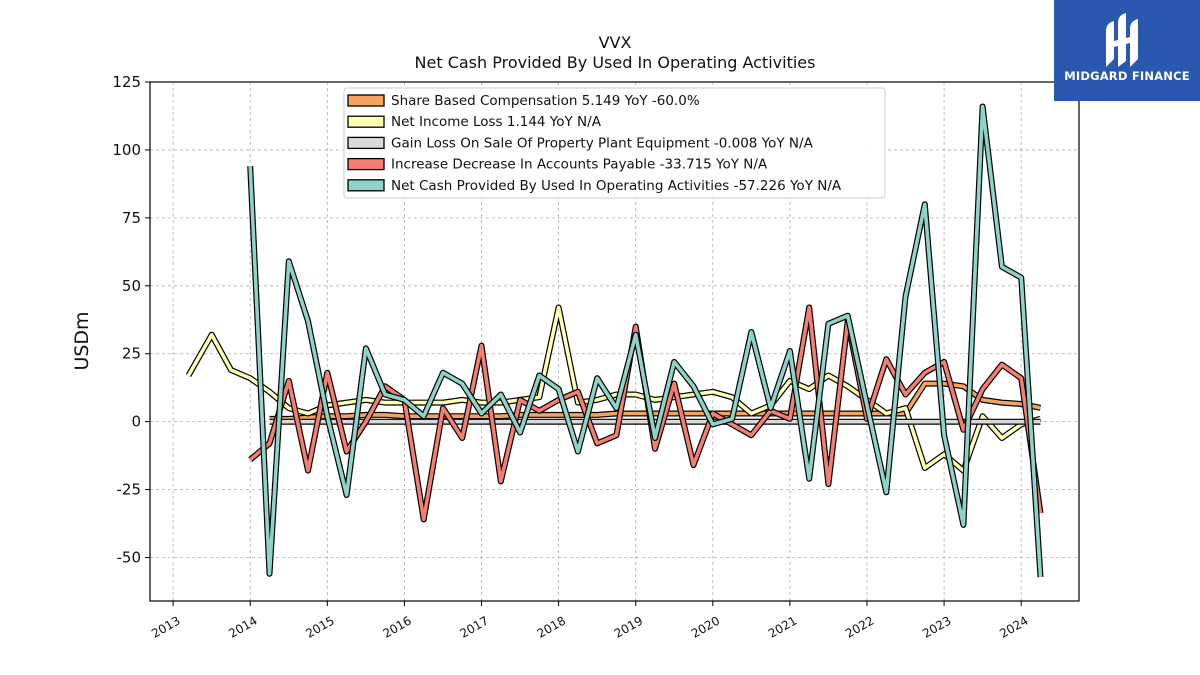 Image resolution: width=1200 pixels, height=675 pixels. I want to click on series-line-share-based-compensation, so click(655, 401).